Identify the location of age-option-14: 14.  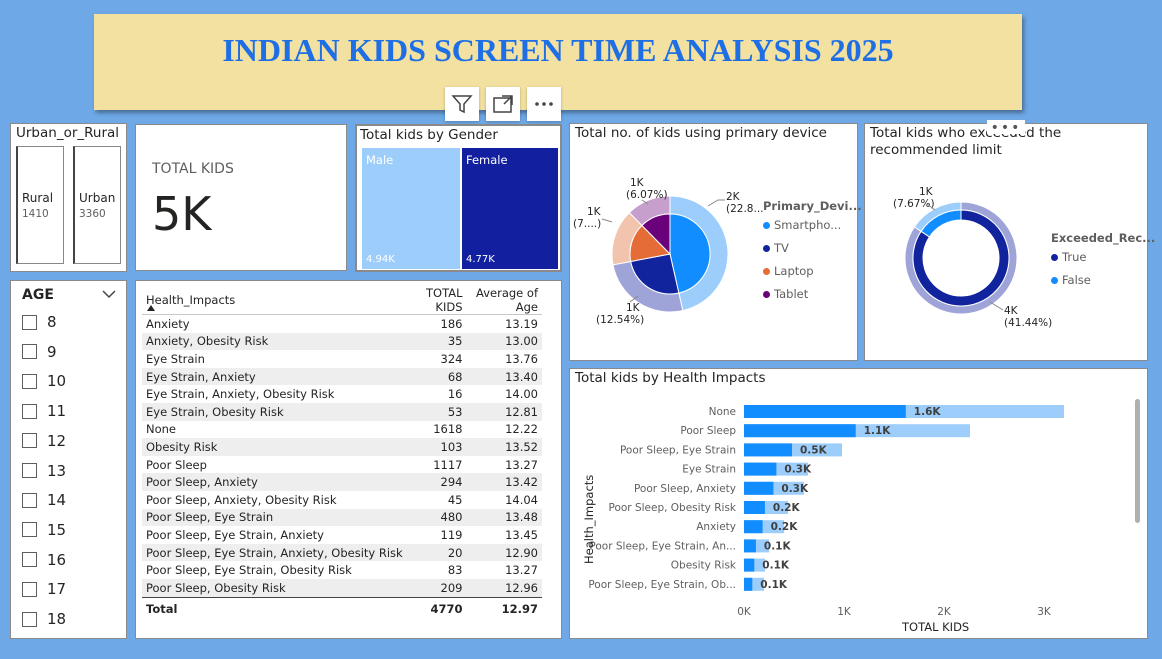
(44, 500).